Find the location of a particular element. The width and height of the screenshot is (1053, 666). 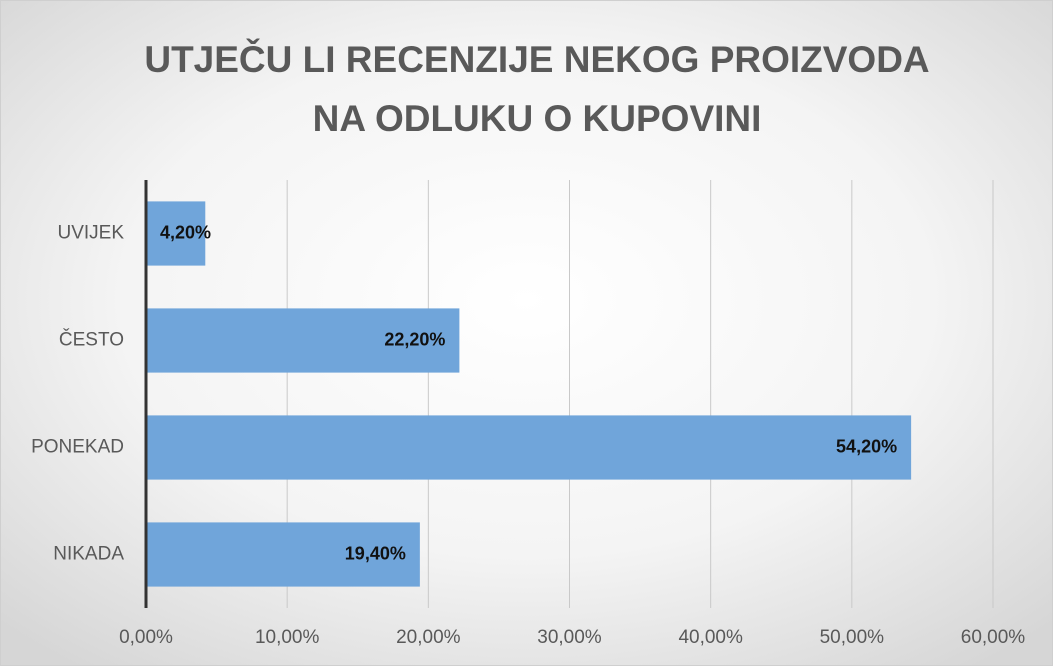

x-tick-label: 20,00% is located at coordinates (428, 637).